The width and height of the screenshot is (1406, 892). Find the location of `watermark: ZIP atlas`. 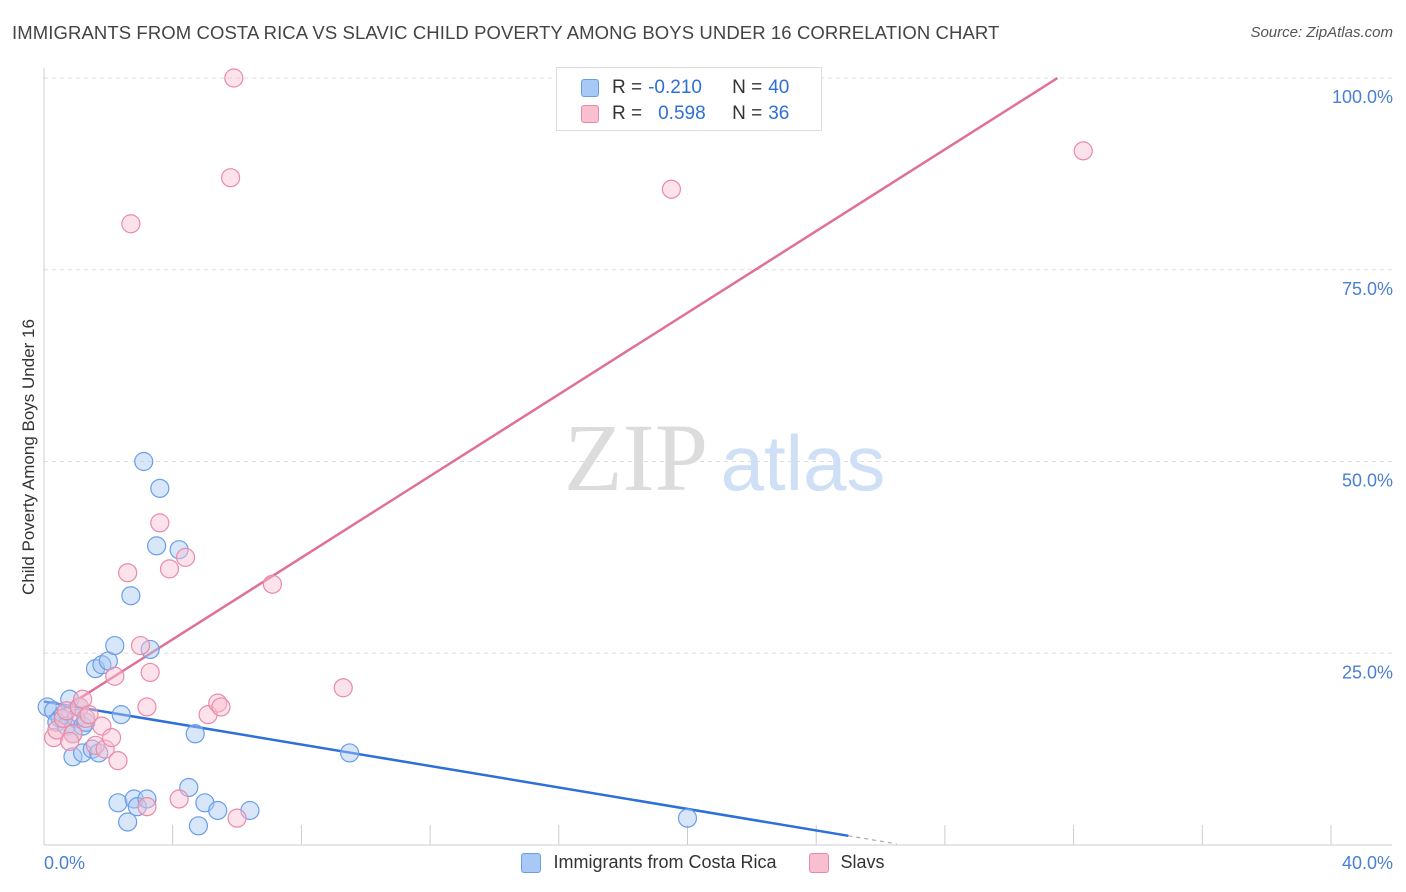

watermark: ZIP atlas is located at coordinates (724, 457).